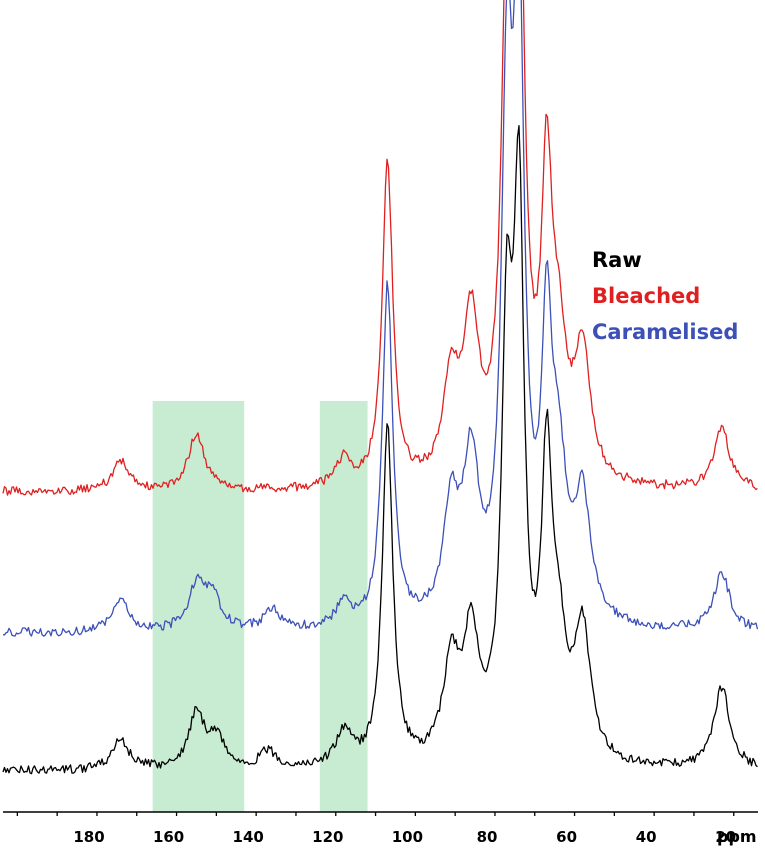  What do you see at coordinates (260, 606) in the screenshot?
I see `highlight-bands` at bounding box center [260, 606].